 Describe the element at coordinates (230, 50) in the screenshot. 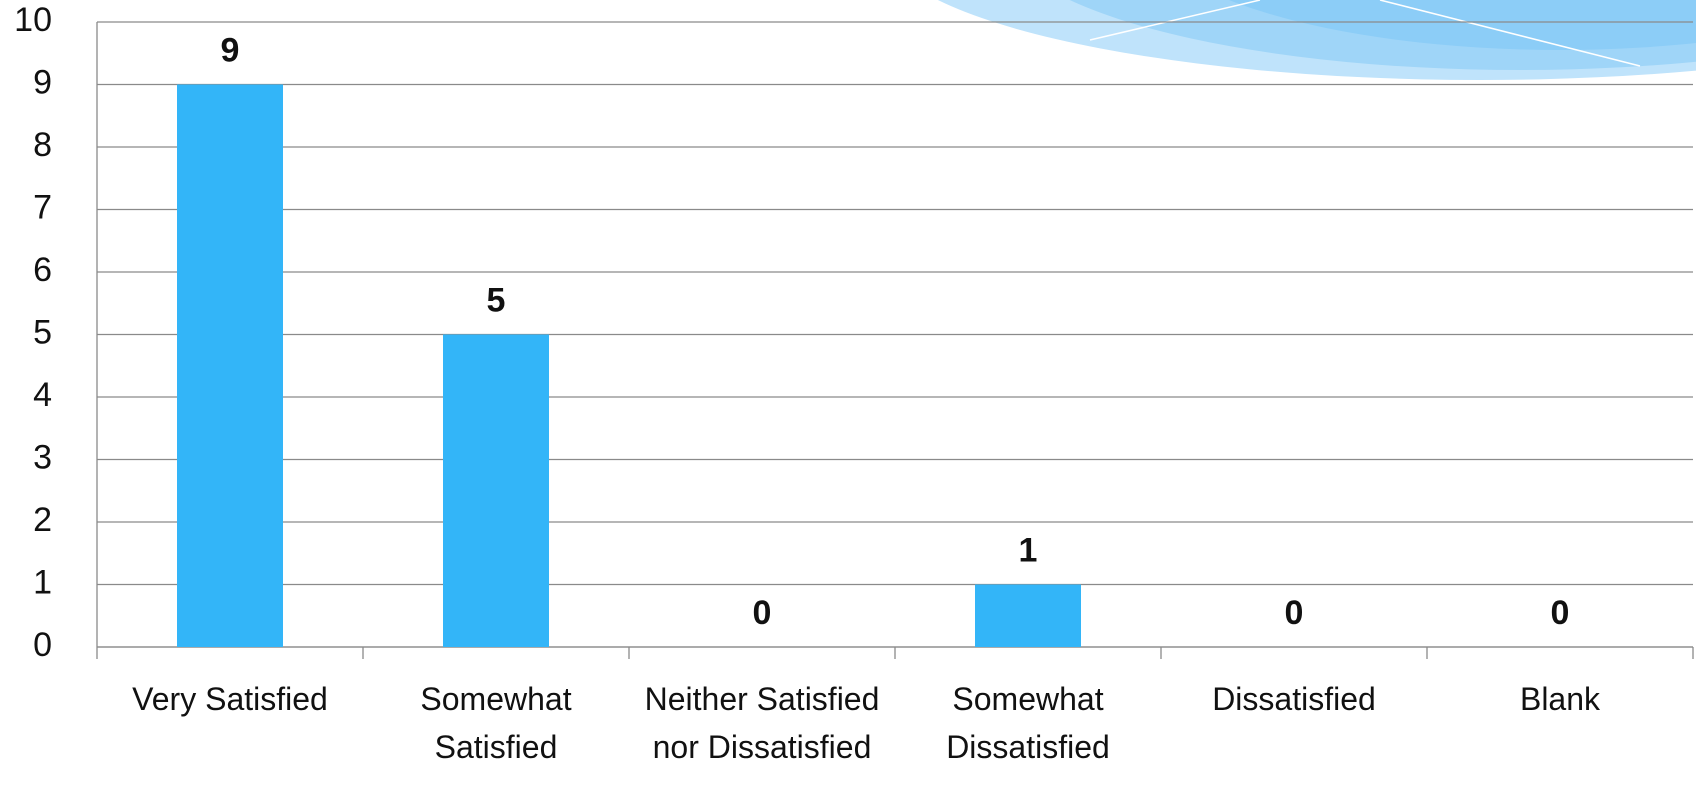

I see `data-label: 9` at that location.